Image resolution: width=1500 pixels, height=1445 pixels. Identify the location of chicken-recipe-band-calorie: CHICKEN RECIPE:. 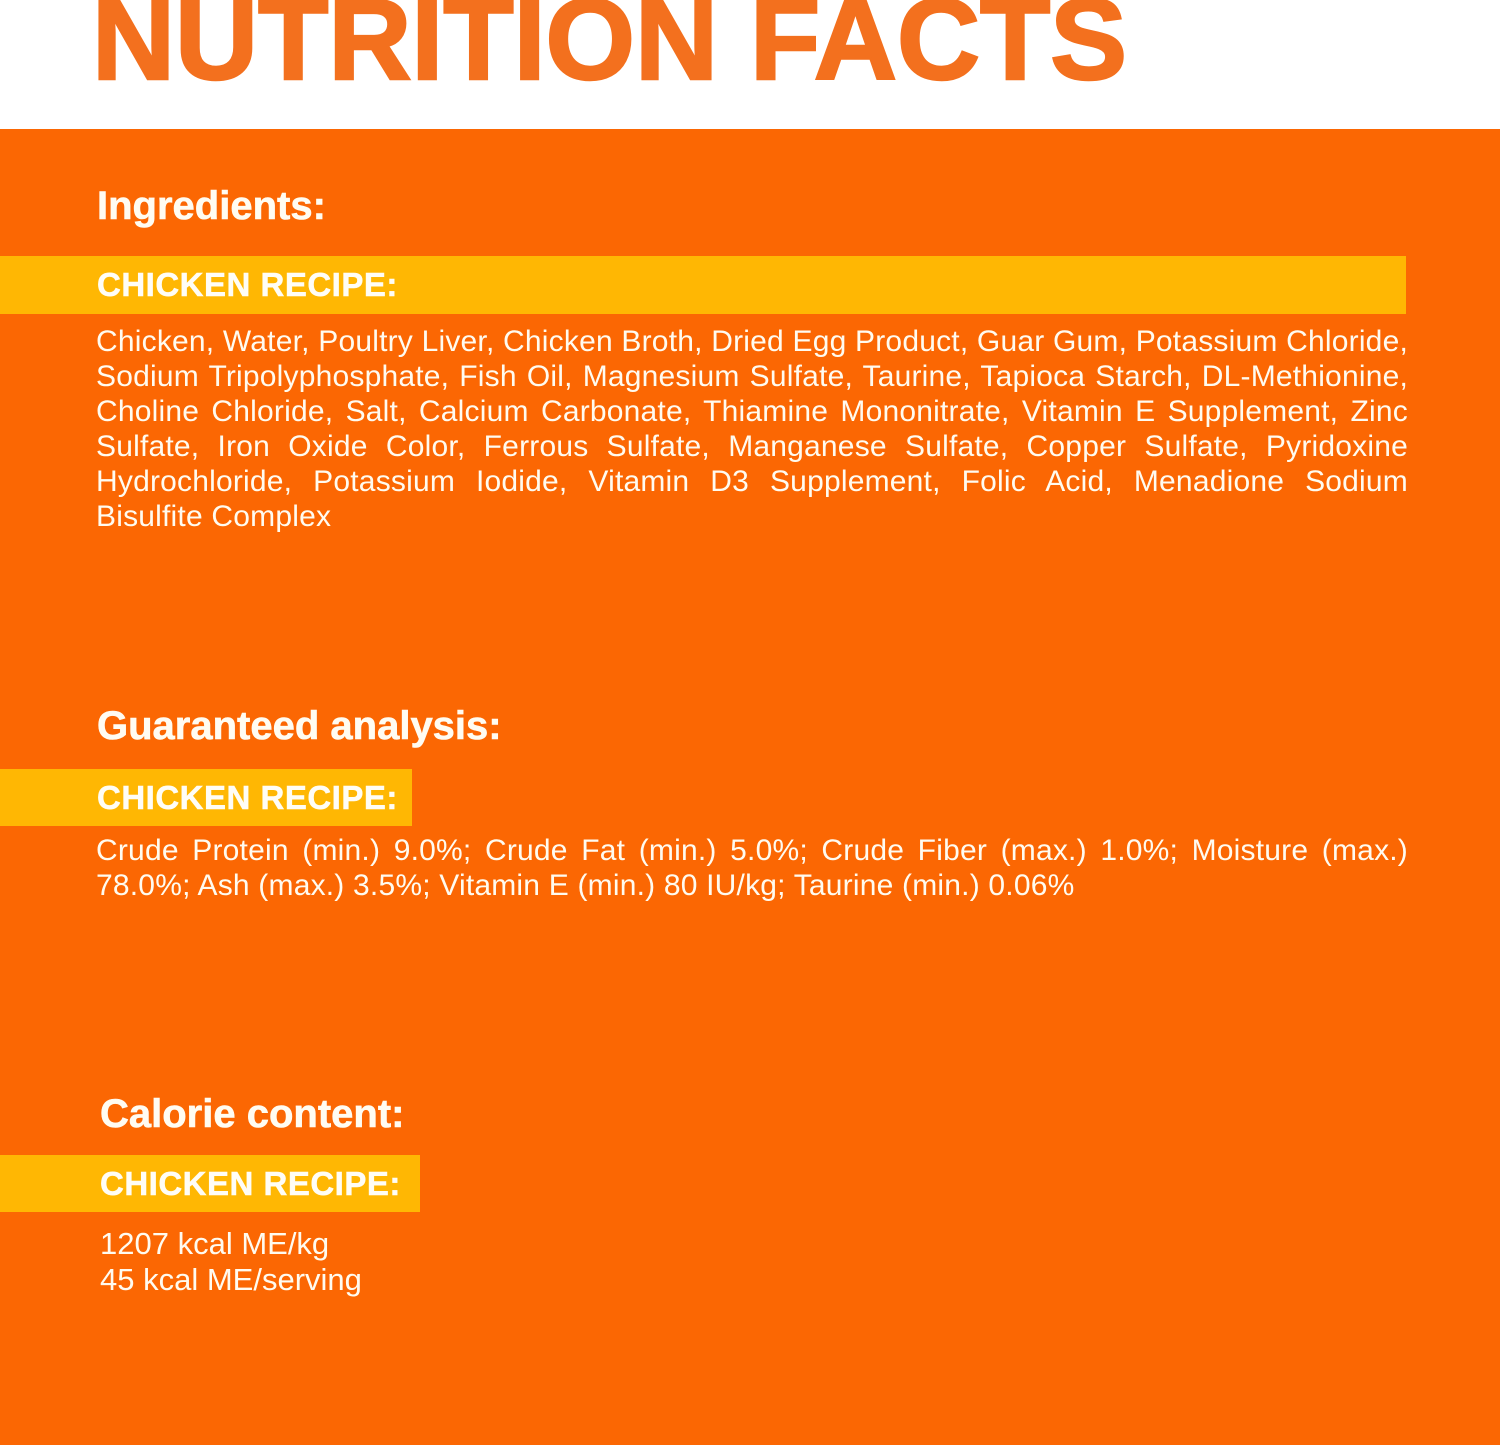
(210, 1183).